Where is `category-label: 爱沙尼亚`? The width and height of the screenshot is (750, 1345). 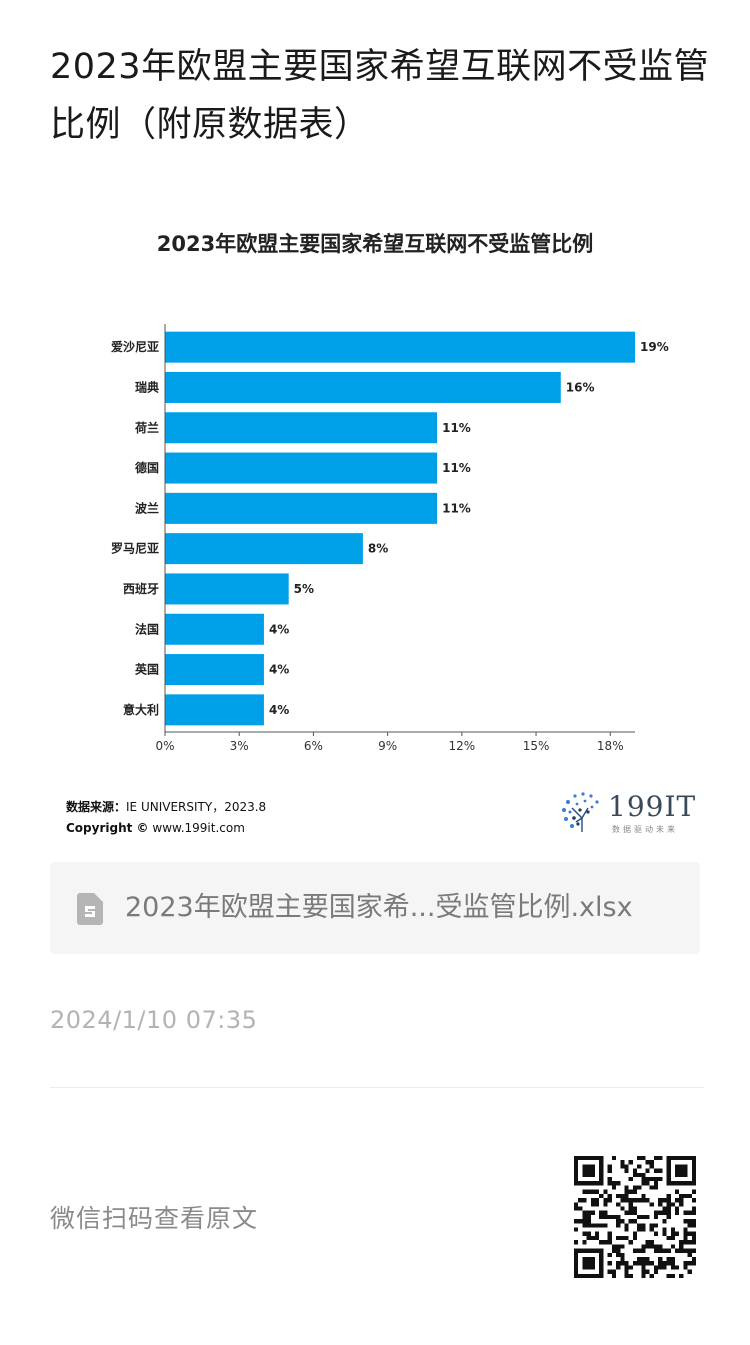 category-label: 爱沙尼亚 is located at coordinates (135, 346).